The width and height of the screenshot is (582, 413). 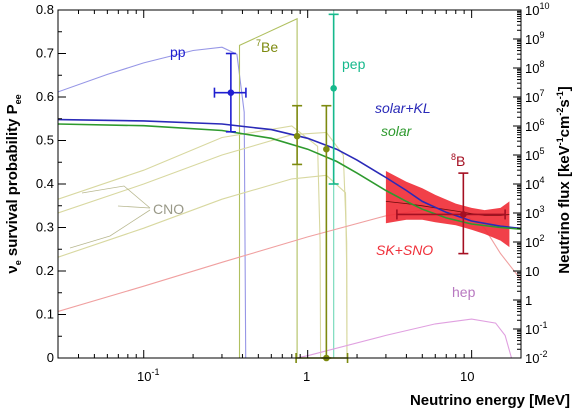 I want to click on y2-tick-label: 10³, so click(x=534, y=212).